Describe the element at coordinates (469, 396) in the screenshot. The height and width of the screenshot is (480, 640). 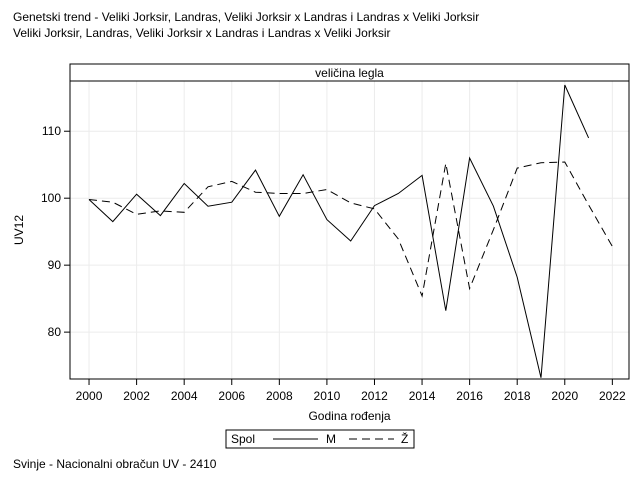
I see `x-tick-label: 2016` at that location.